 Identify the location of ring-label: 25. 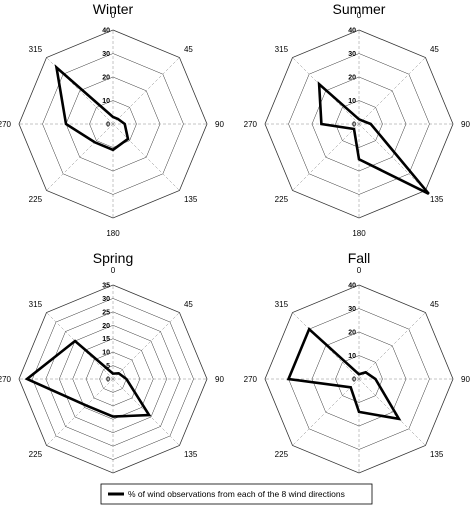
(106, 312).